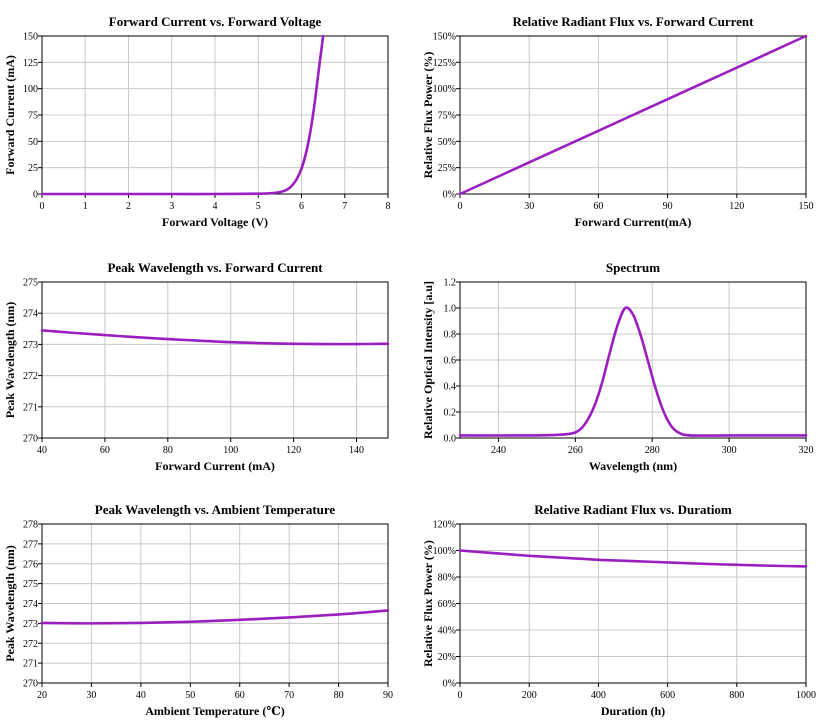  Describe the element at coordinates (529, 695) in the screenshot. I see `x-tick-label: 200` at that location.